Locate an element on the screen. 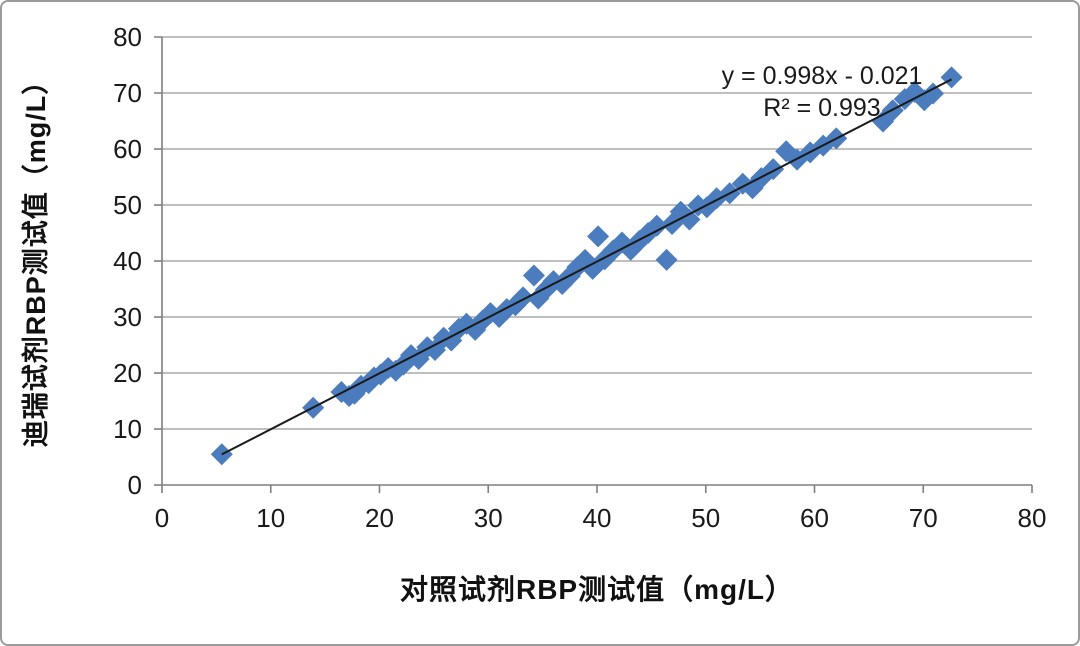 The width and height of the screenshot is (1080, 646). y-tick-label: 80 is located at coordinates (127, 37).